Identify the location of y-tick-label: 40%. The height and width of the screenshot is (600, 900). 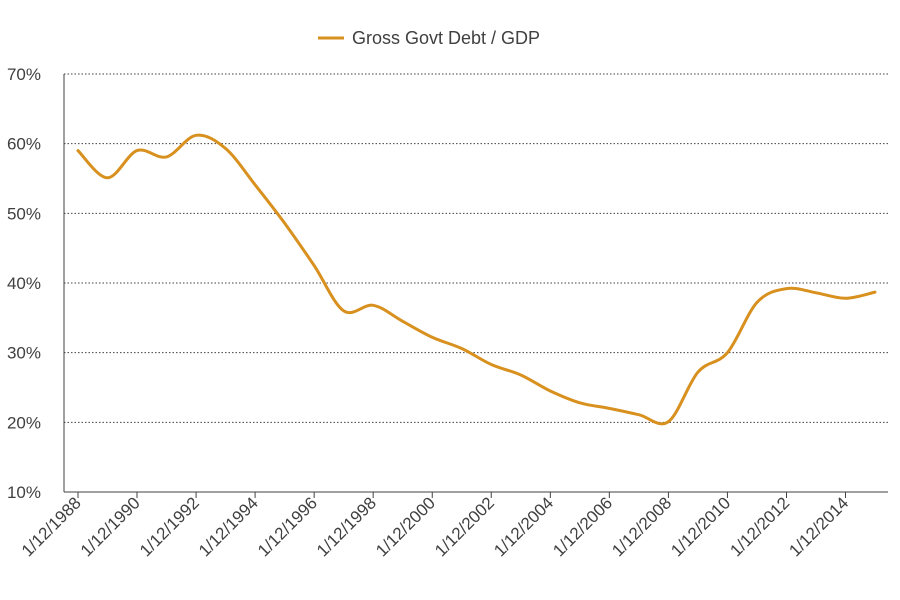
(24, 283).